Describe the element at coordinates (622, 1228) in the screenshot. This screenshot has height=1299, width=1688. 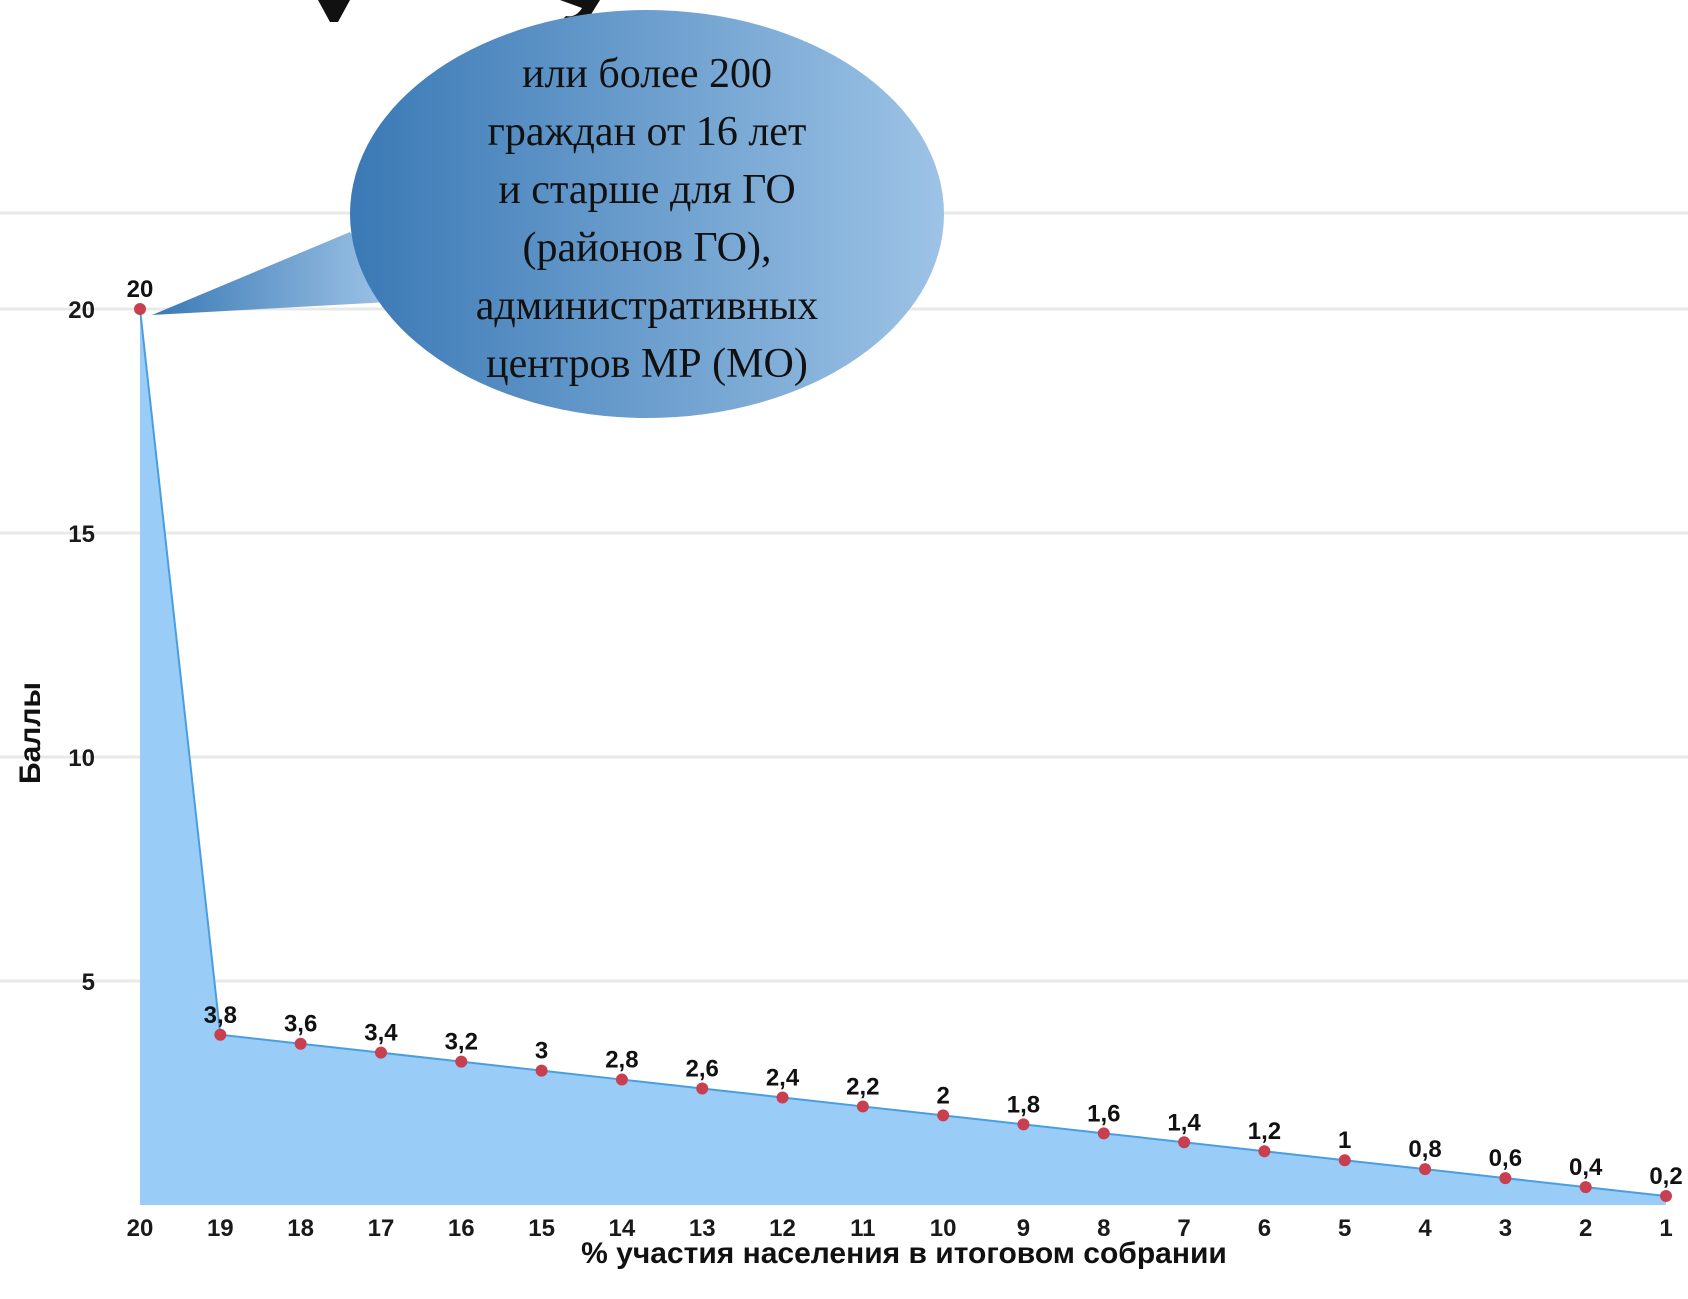
I see `x-tick-label: 14` at that location.